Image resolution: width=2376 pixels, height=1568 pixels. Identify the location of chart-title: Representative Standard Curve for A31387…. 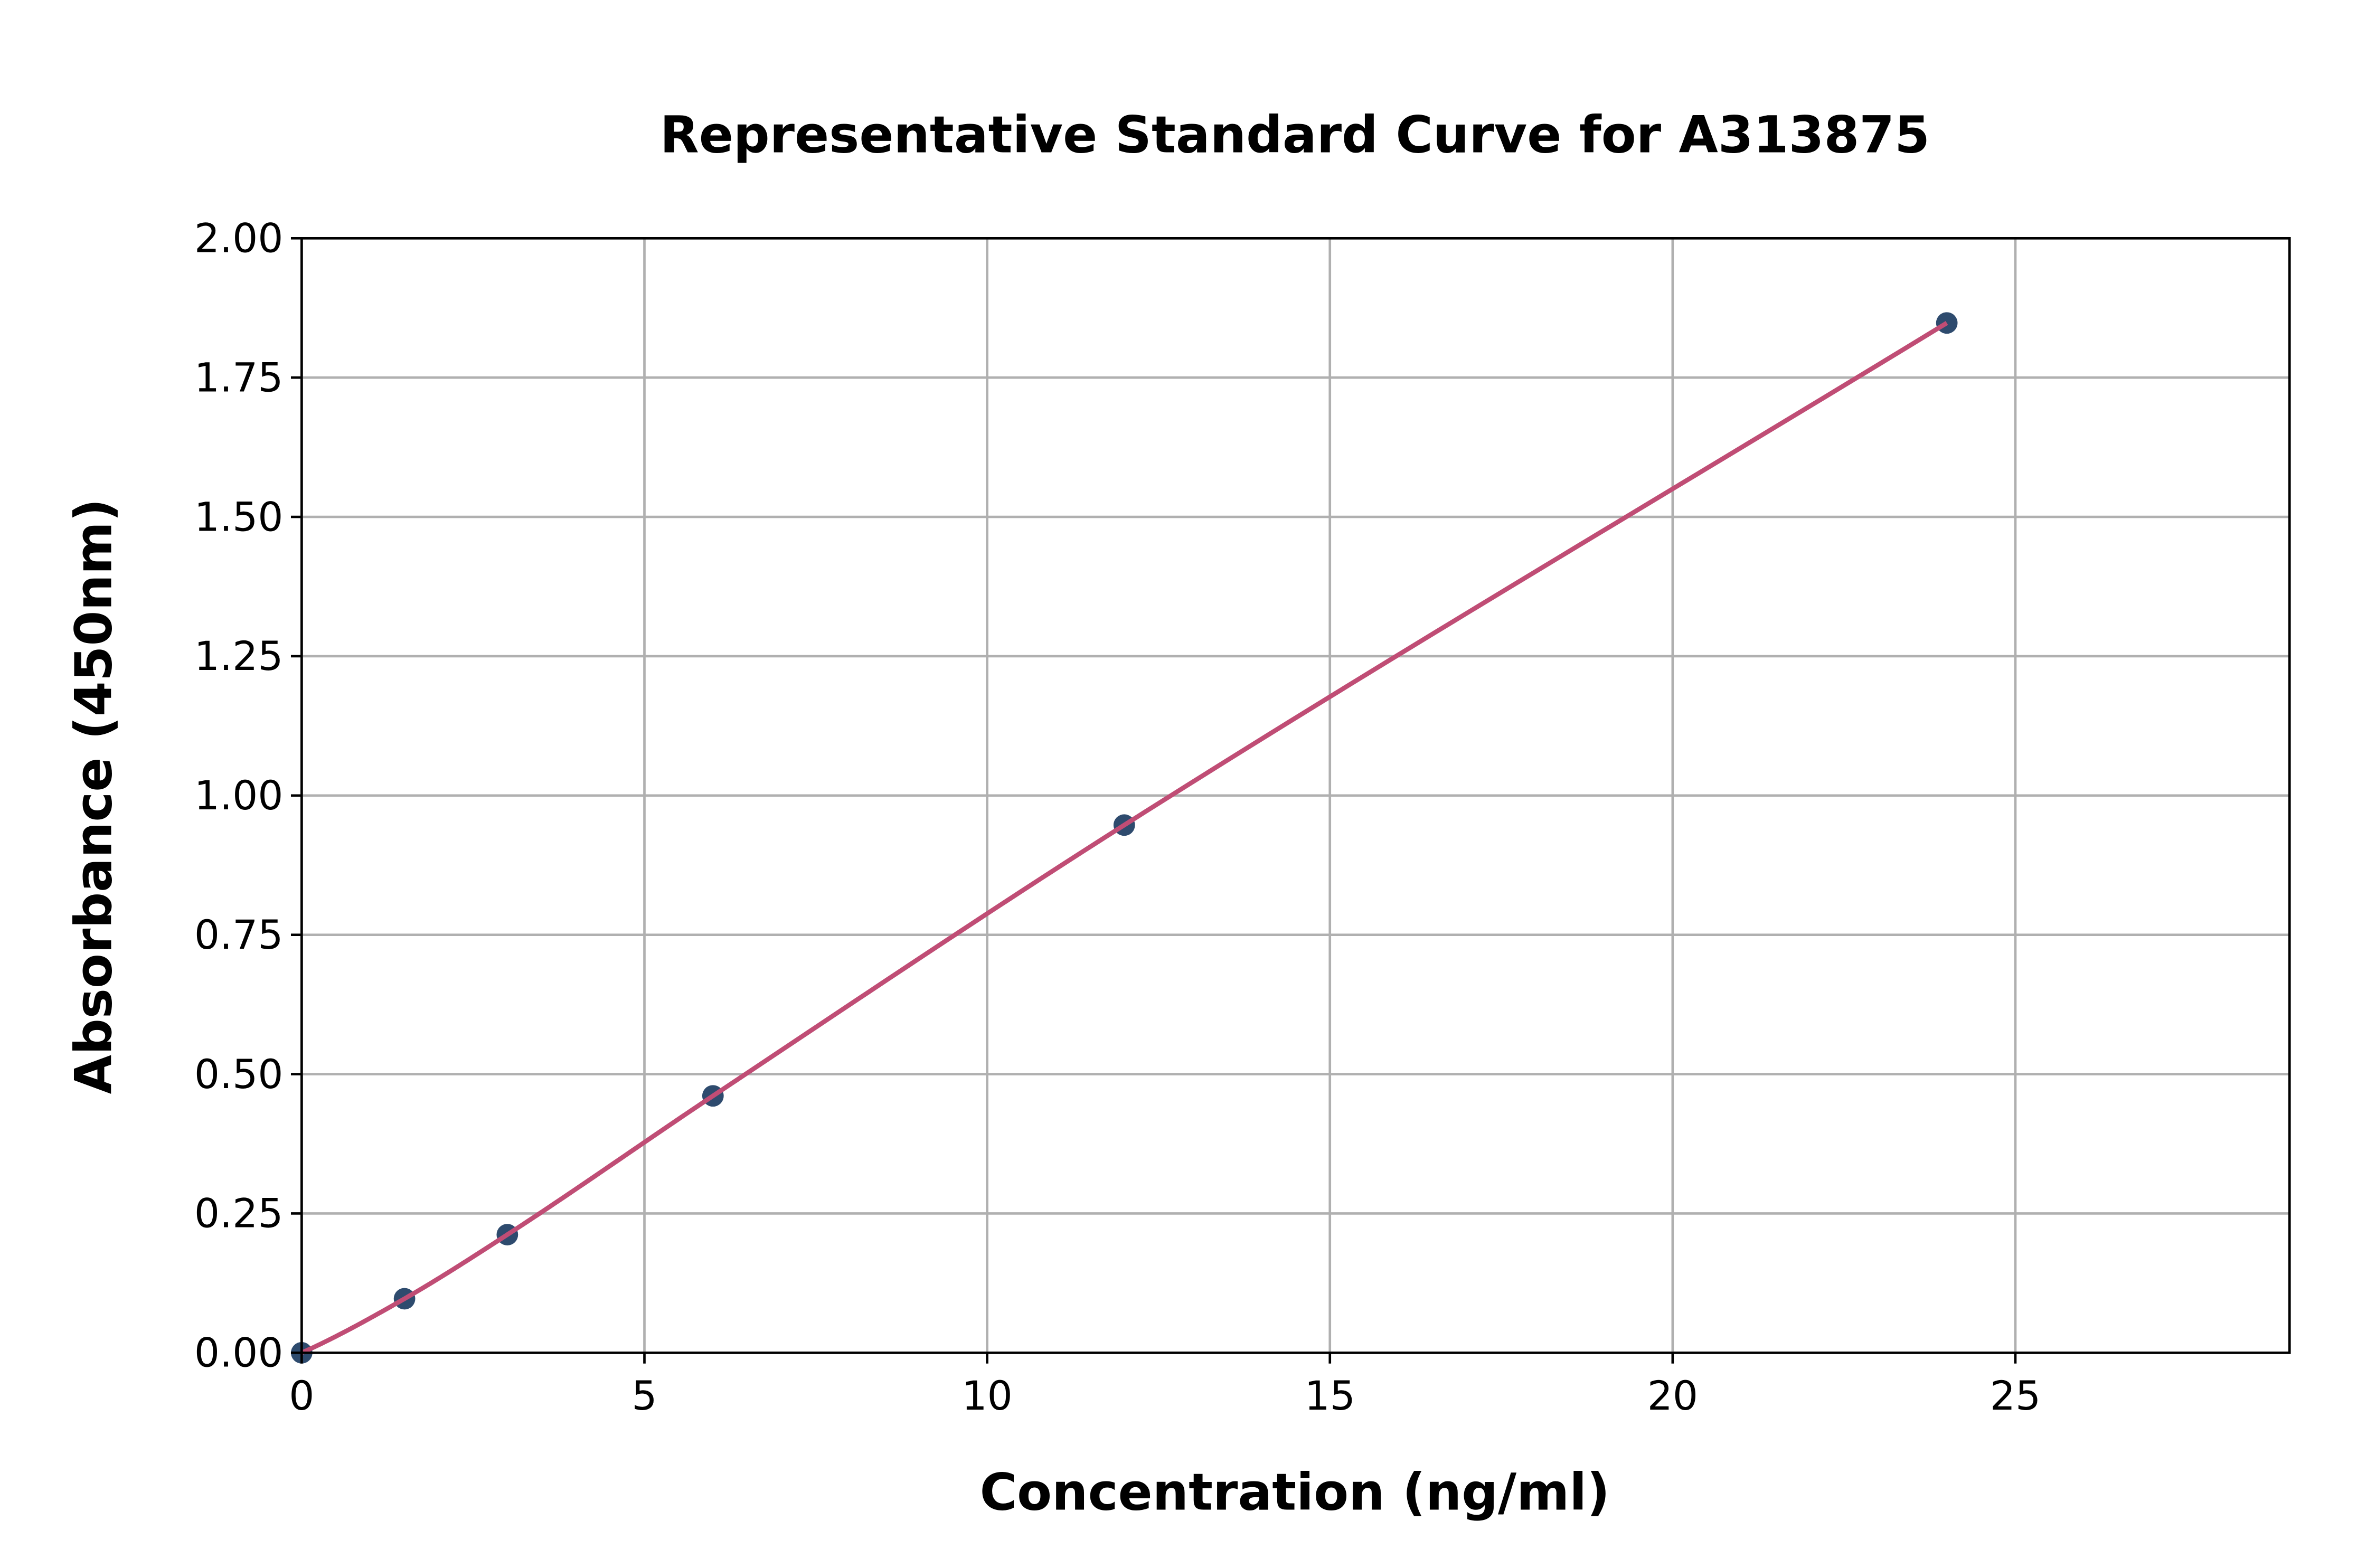
(1295, 134).